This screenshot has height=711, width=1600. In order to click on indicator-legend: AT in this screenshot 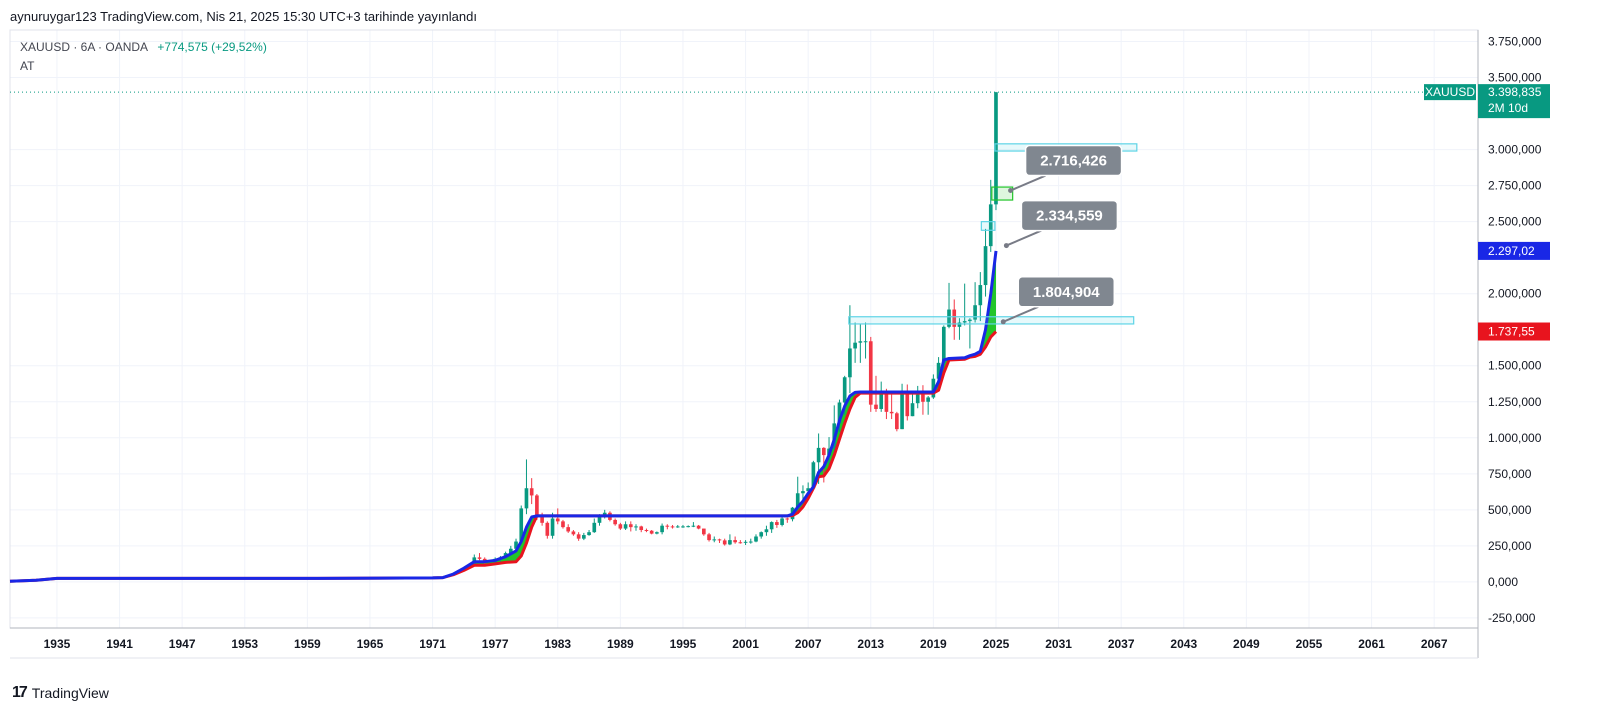, I will do `click(27, 66)`.